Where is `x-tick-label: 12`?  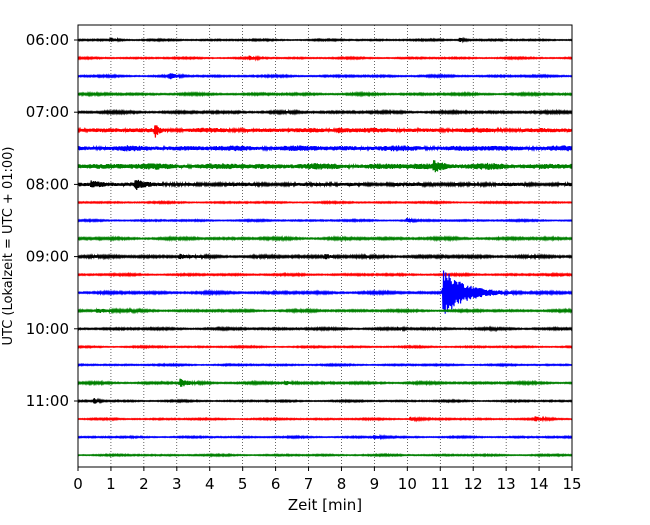
x-tick-label: 12 is located at coordinates (473, 484).